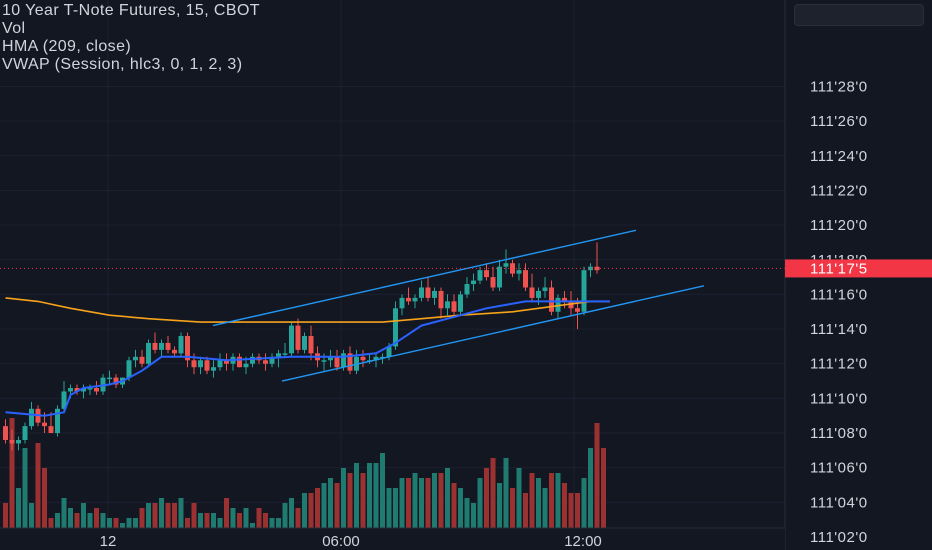 This screenshot has height=550, width=932. What do you see at coordinates (131, 11) in the screenshot?
I see `symbol-title: 10 Year T-Note Futures, 15, CBOT` at bounding box center [131, 11].